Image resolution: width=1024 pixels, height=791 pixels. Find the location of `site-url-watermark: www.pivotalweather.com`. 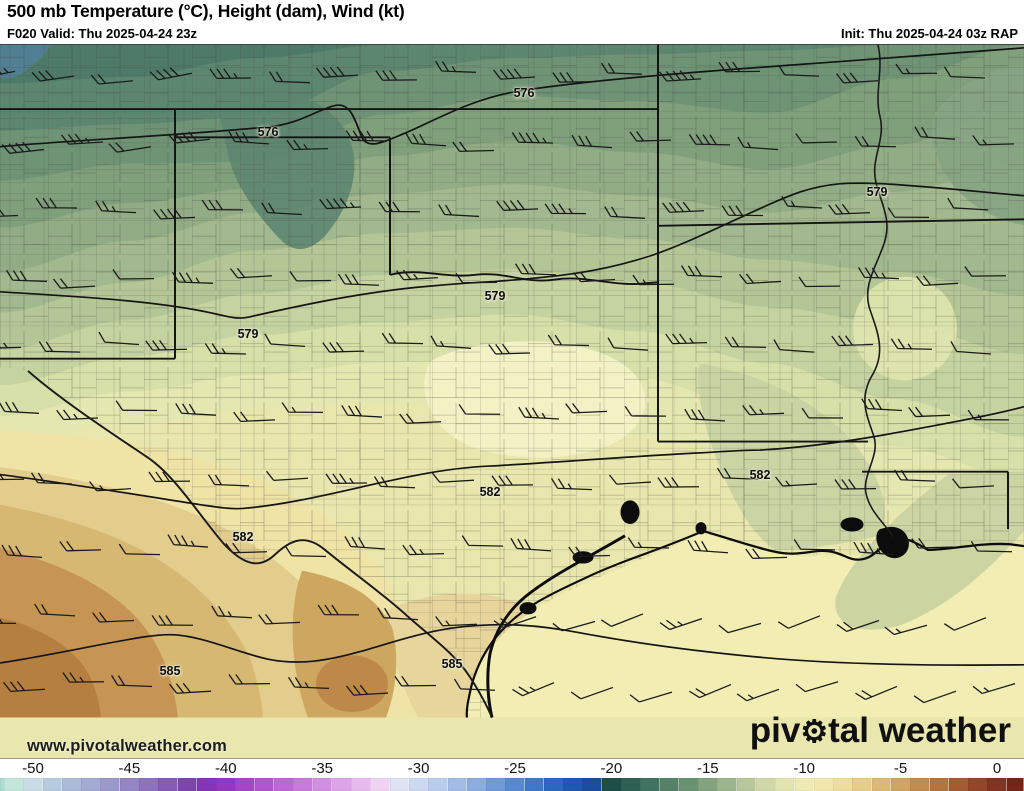

site-url-watermark: www.pivotalweather.com is located at coordinates (127, 746).